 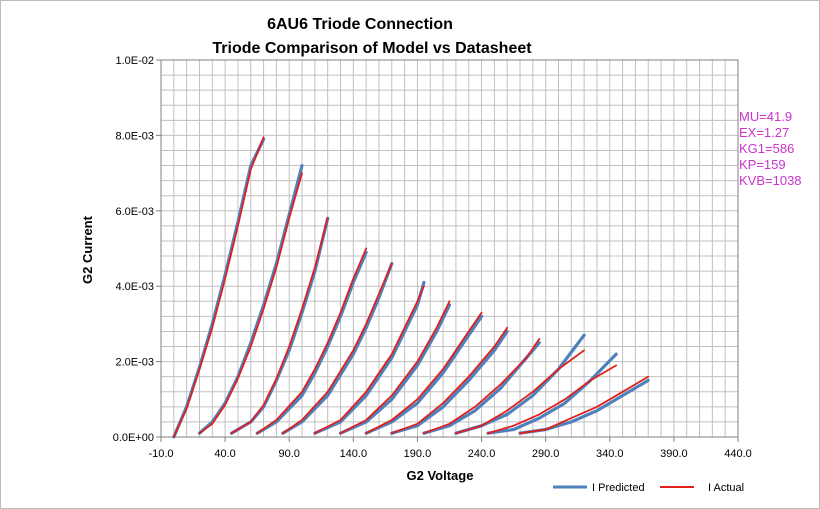 What do you see at coordinates (134, 61) in the screenshot?
I see `y-tick-label: 1.0E-02` at bounding box center [134, 61].